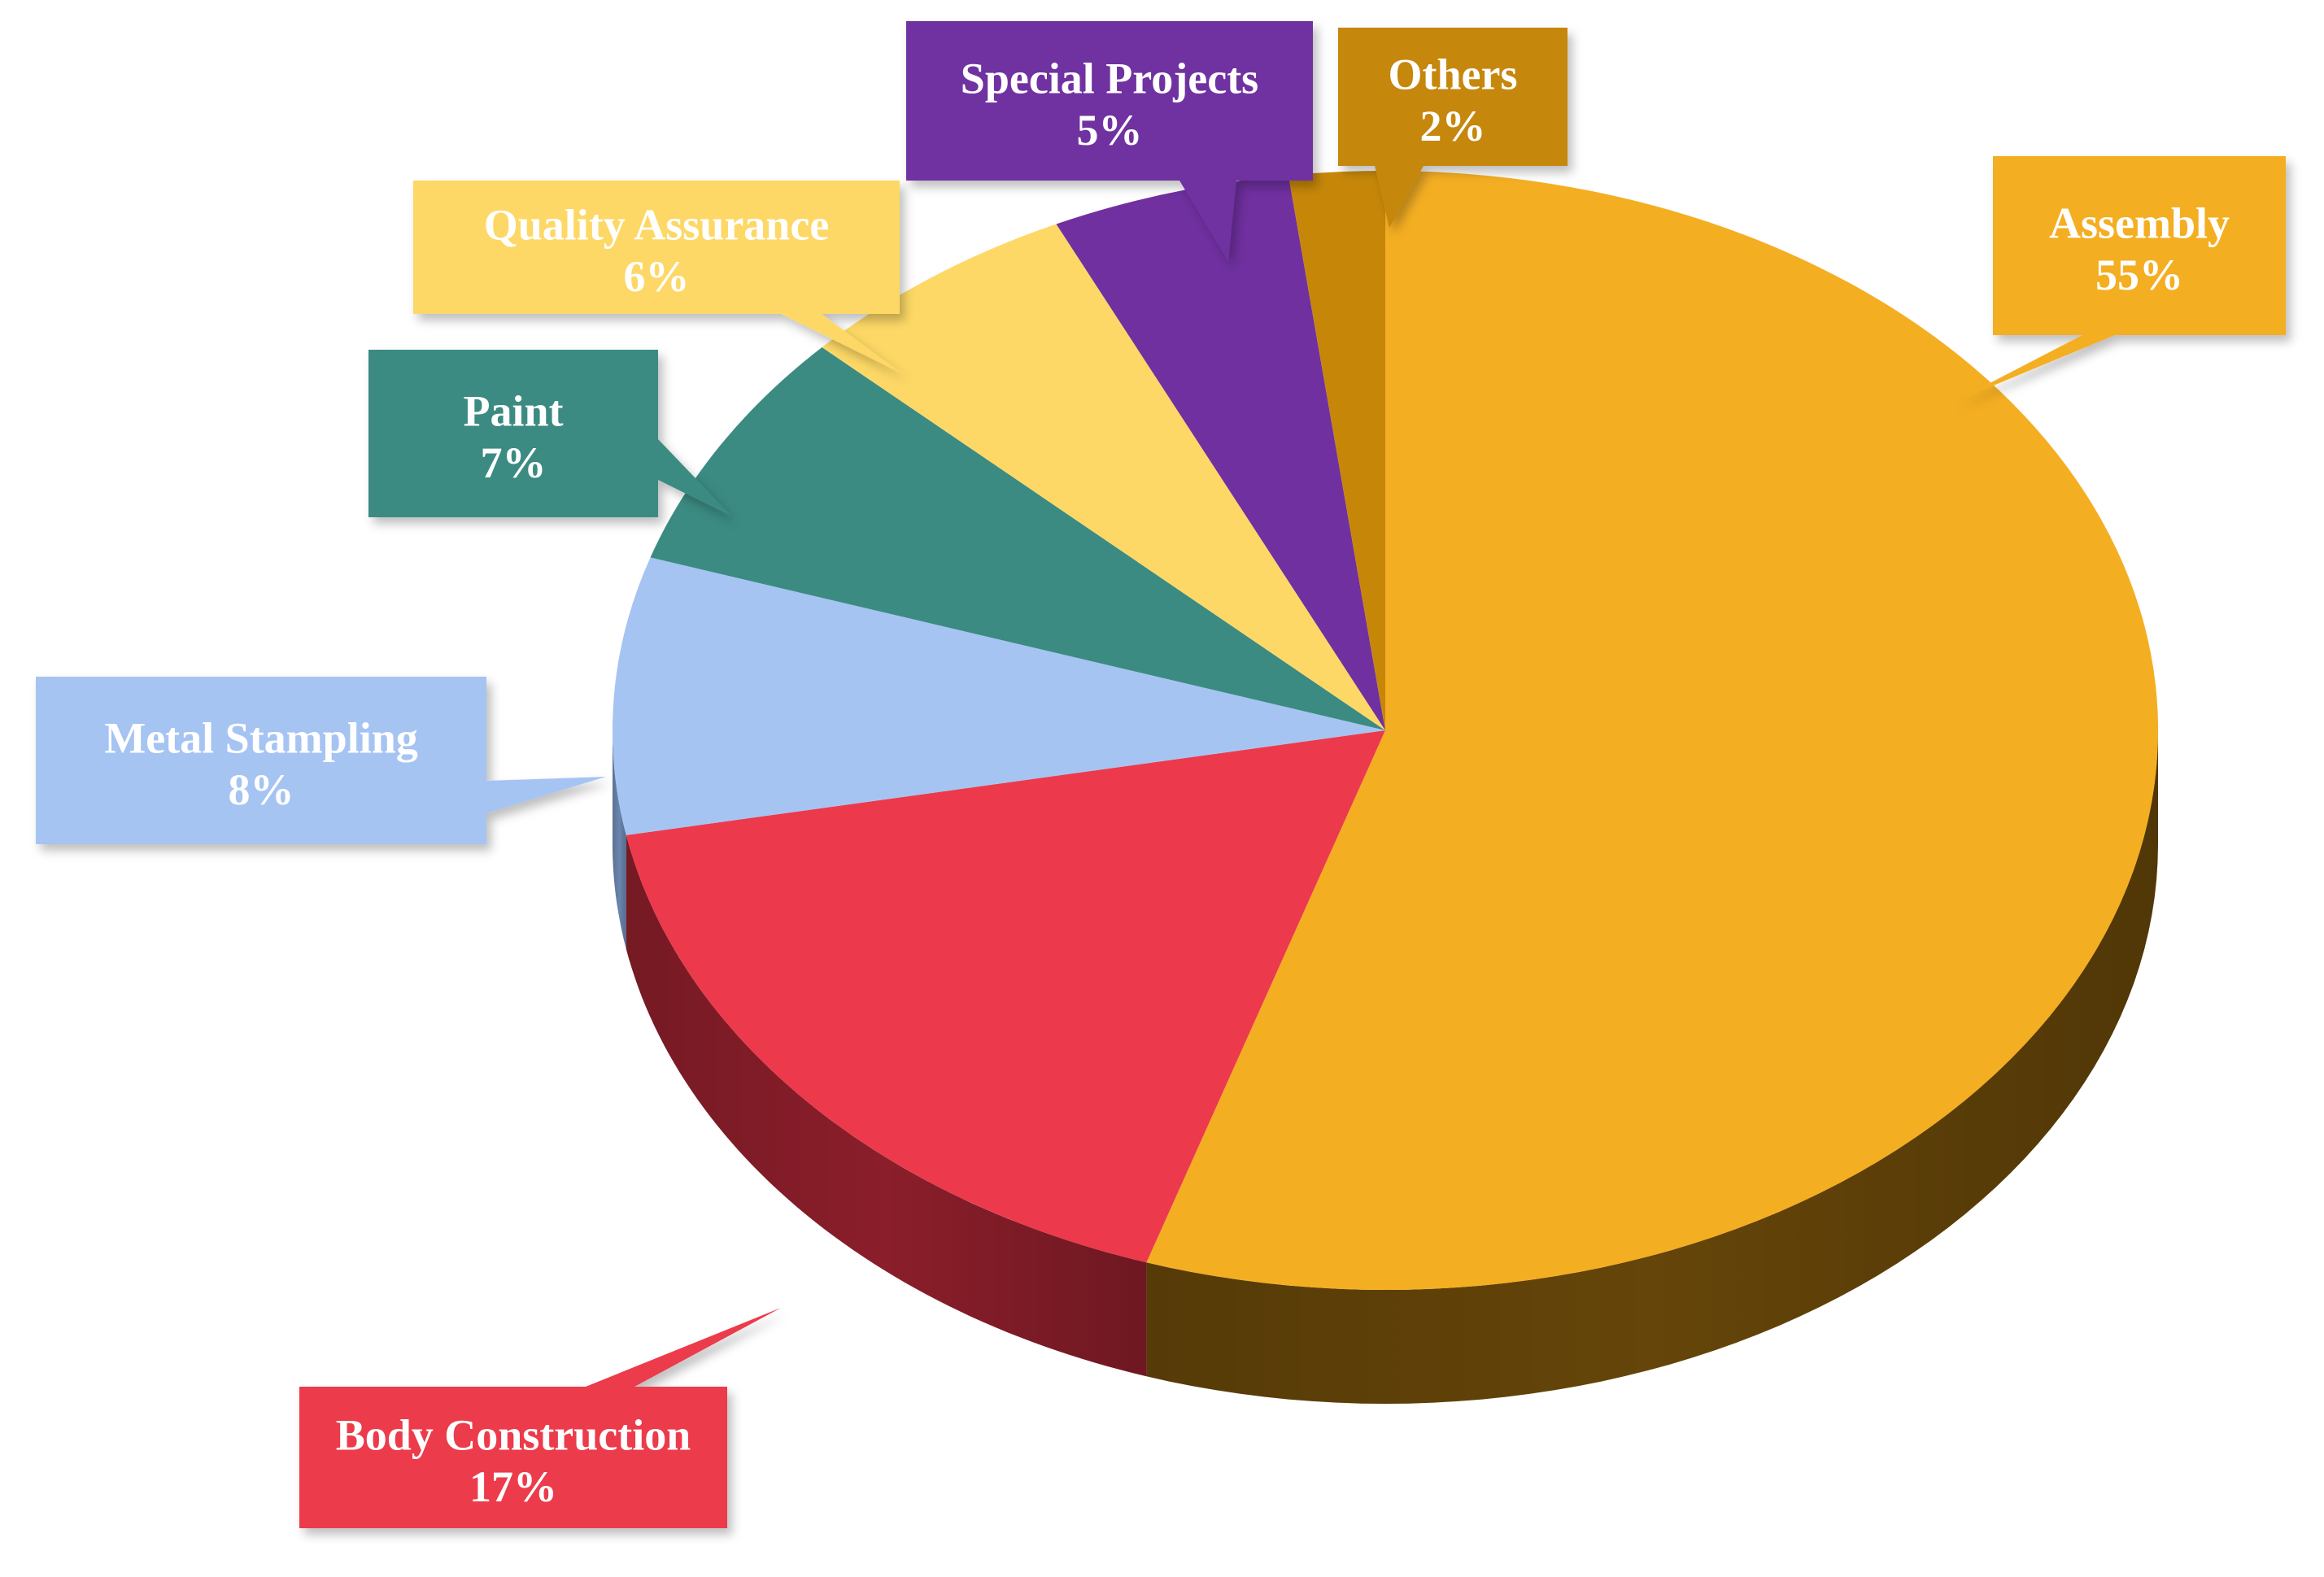  What do you see at coordinates (887, 1105) in the screenshot?
I see `pie-side-shade-body-construction` at bounding box center [887, 1105].